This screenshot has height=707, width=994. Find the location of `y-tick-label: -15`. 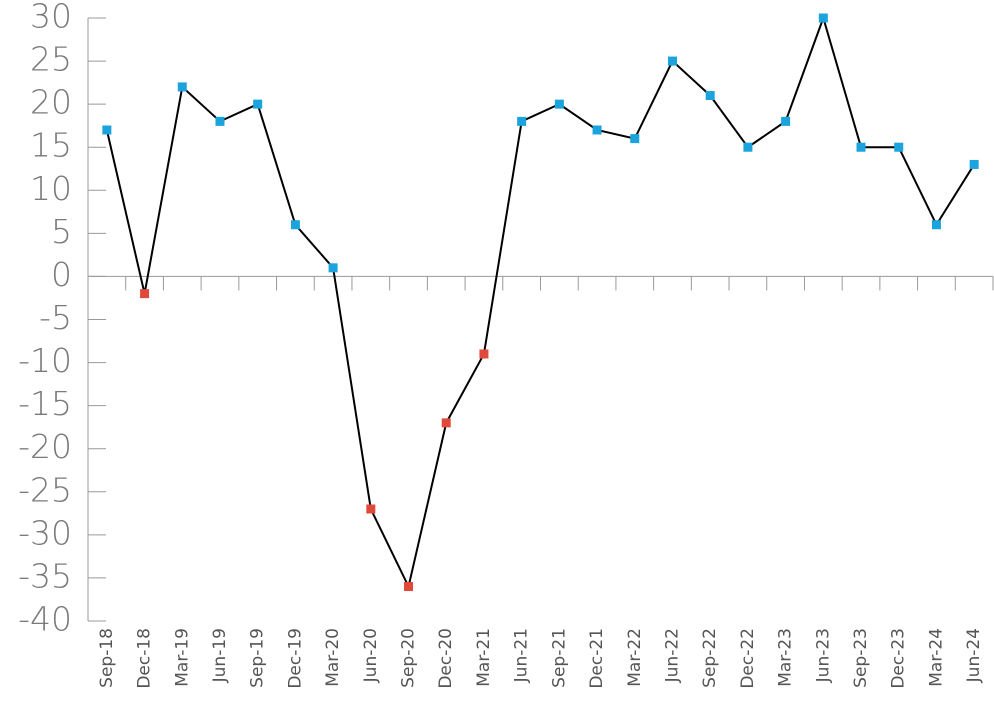

y-tick-label: -15 is located at coordinates (45, 403).